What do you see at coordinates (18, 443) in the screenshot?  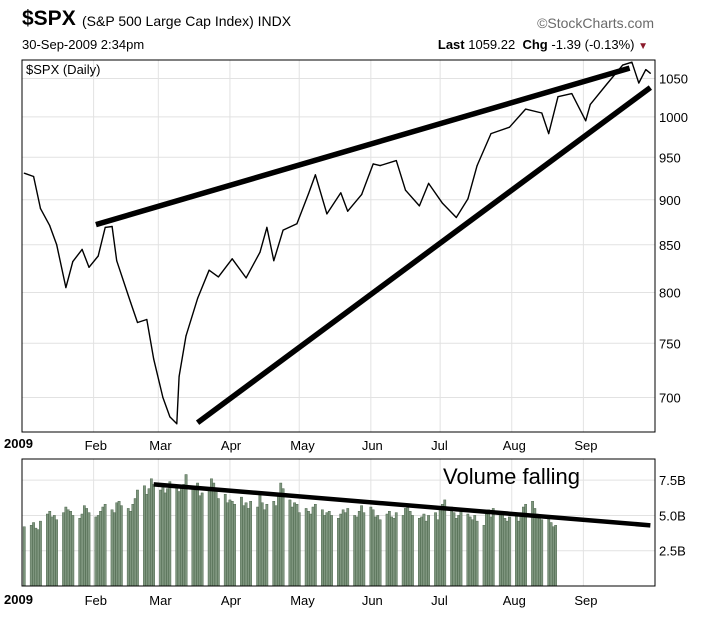 I see `price-year-label: 2009` at bounding box center [18, 443].